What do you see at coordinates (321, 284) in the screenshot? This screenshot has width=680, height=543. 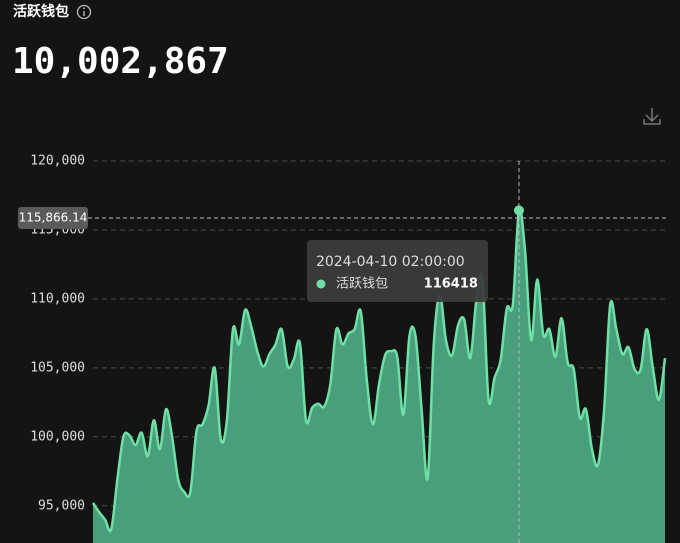 I see `tooltip-dot` at bounding box center [321, 284].